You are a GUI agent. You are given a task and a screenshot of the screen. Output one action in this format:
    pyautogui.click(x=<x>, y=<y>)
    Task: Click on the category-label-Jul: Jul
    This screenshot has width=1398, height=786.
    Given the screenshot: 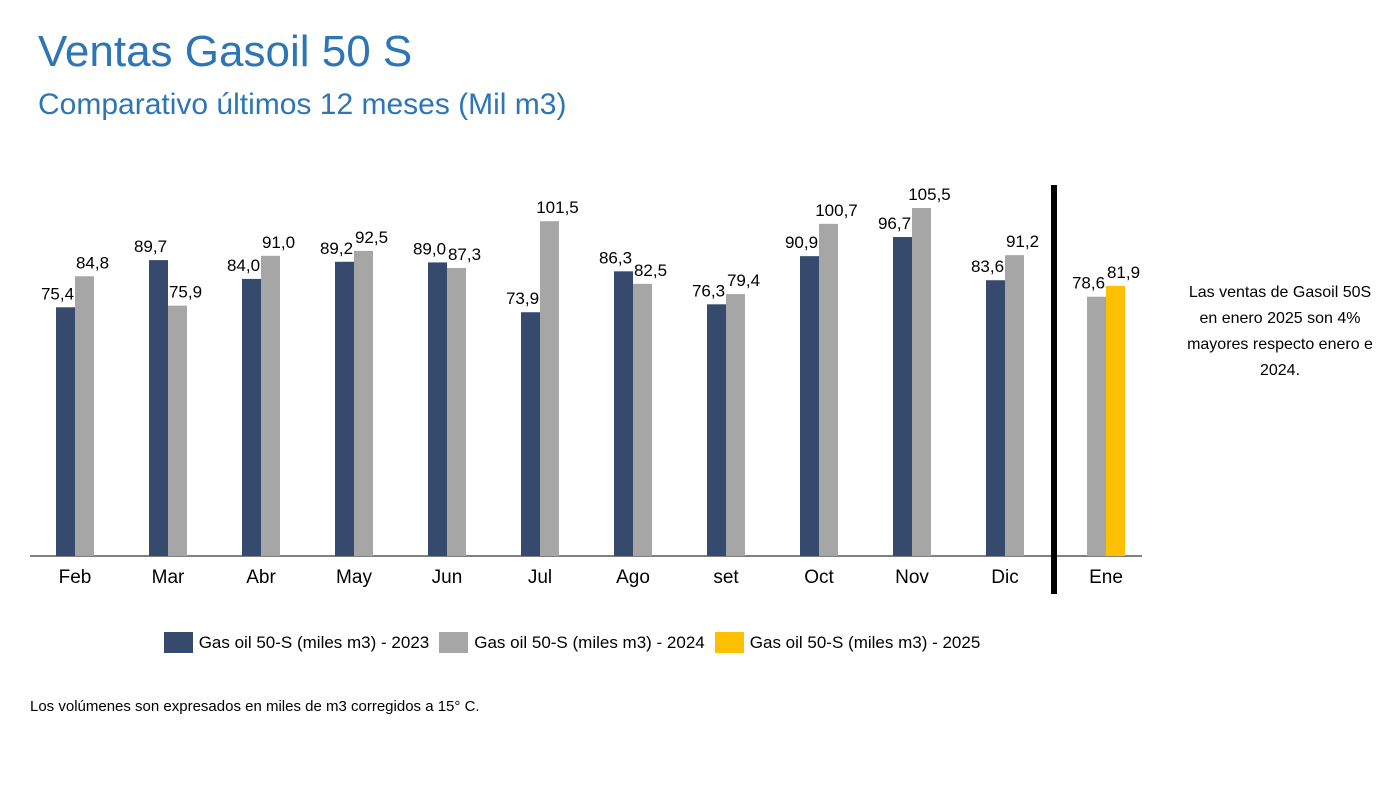 What is the action you would take?
    pyautogui.click(x=540, y=577)
    